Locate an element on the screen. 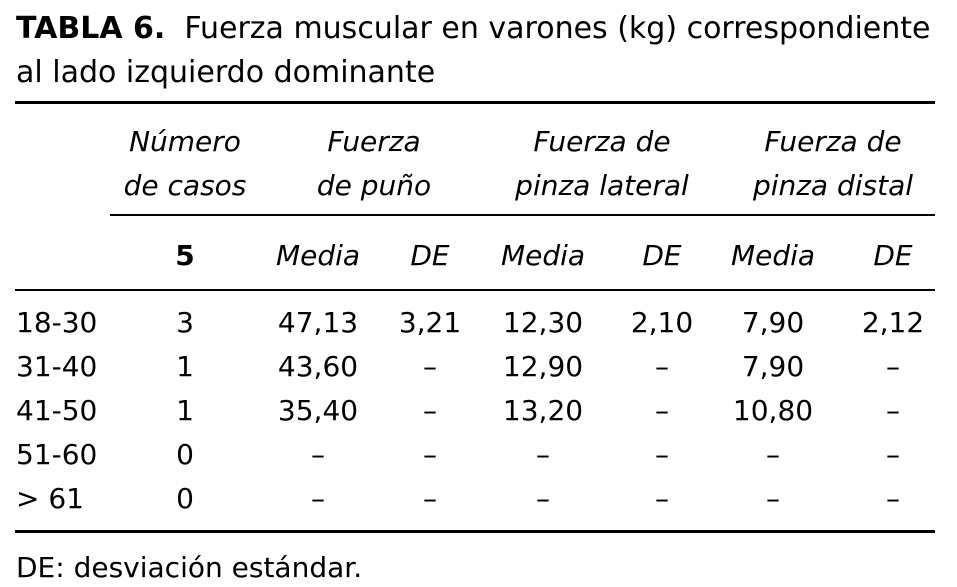 Image resolution: width=957 pixels, height=587 pixels. sub-header: 5 is located at coordinates (185, 255).